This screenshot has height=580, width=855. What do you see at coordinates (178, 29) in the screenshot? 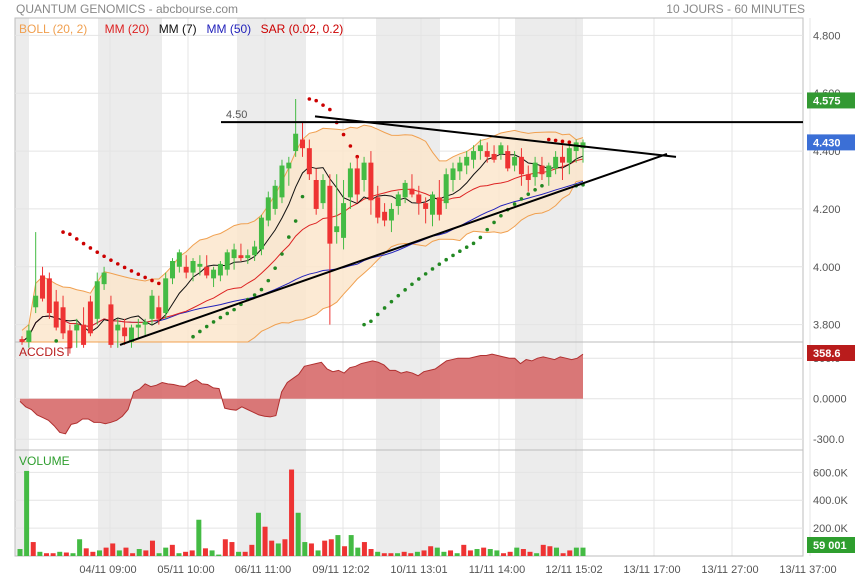
I see `legend-entry: MM (7)` at bounding box center [178, 29].